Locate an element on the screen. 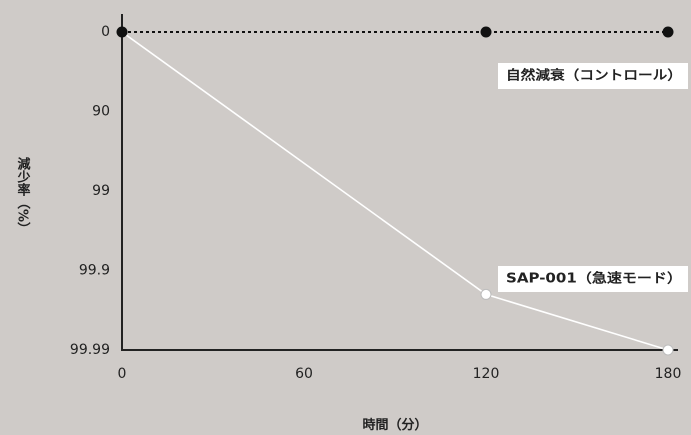 The height and width of the screenshot is (435, 691). series-label-text: 自然減衰（コントロール） is located at coordinates (594, 76).